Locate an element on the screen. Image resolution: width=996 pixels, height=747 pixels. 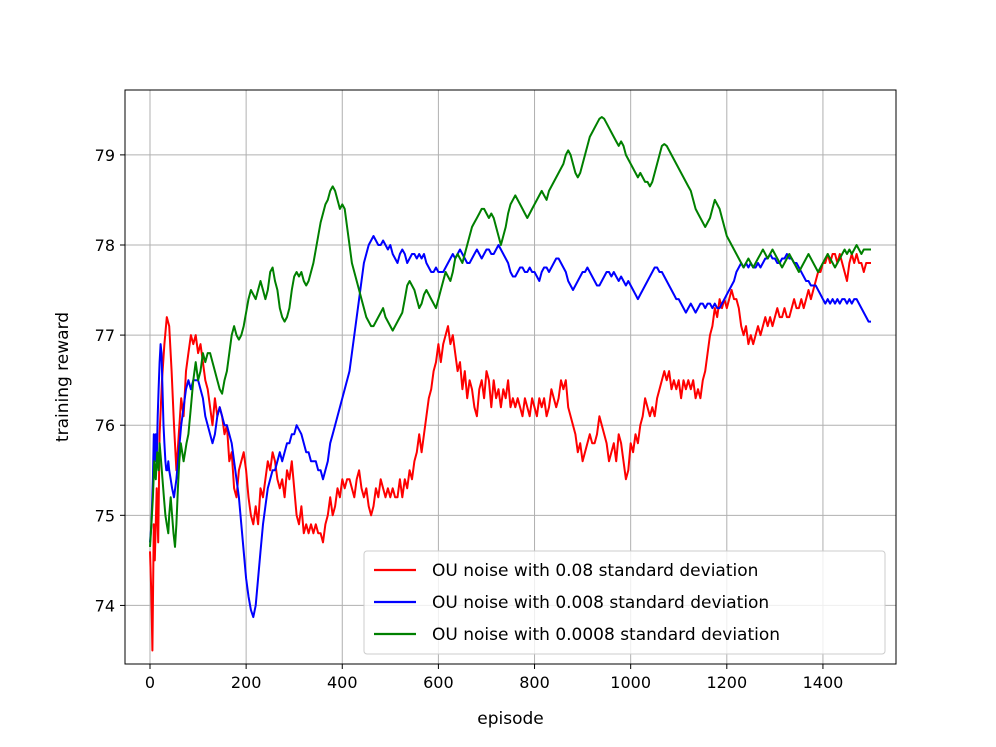
x-tick-label: 200 is located at coordinates (246, 682).